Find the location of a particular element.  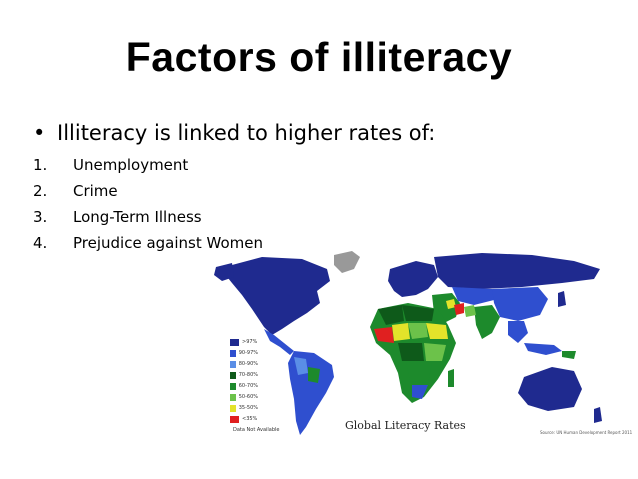

slide-title: Factors of illiteracy is located at coordinates (319, 57).